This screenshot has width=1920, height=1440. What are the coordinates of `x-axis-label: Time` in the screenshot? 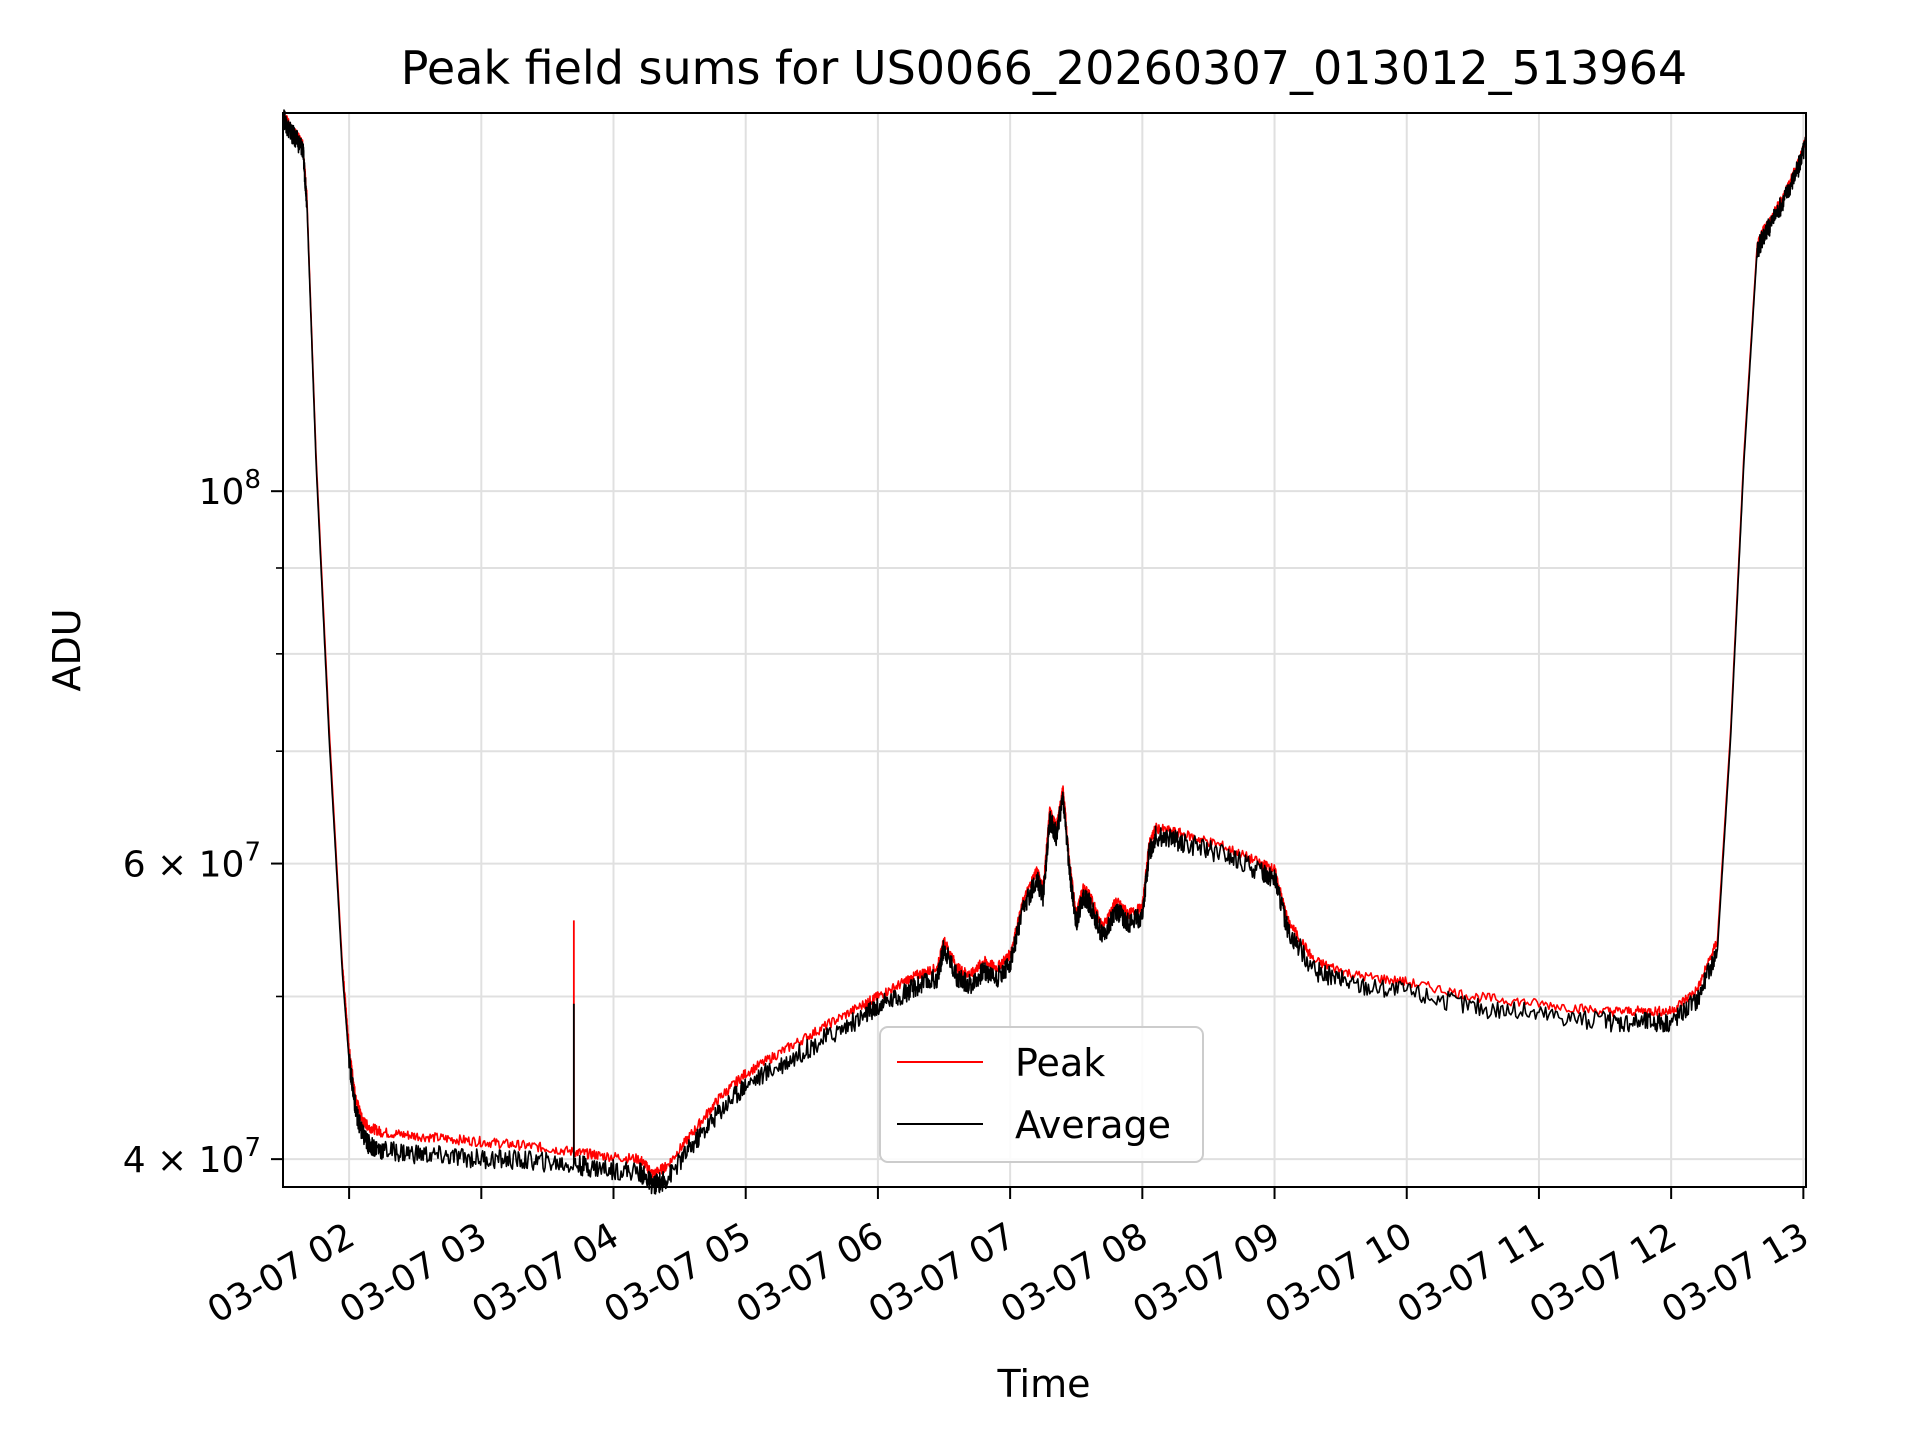 It's located at (1044, 1384).